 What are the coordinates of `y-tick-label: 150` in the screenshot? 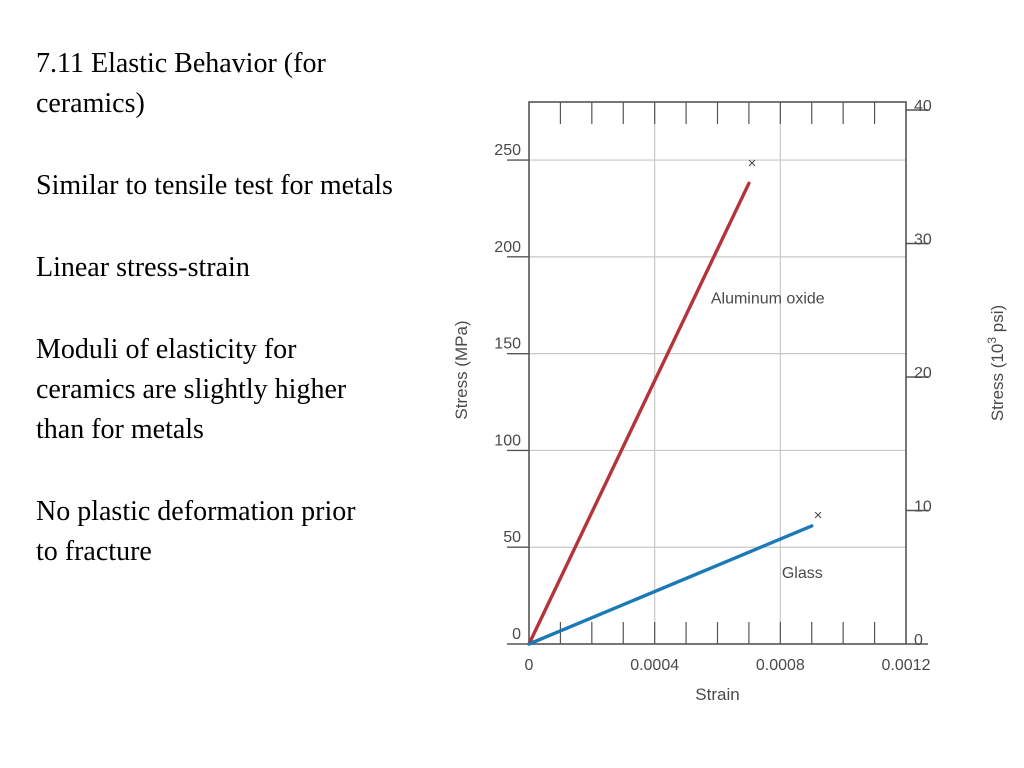 It's located at (507, 344).